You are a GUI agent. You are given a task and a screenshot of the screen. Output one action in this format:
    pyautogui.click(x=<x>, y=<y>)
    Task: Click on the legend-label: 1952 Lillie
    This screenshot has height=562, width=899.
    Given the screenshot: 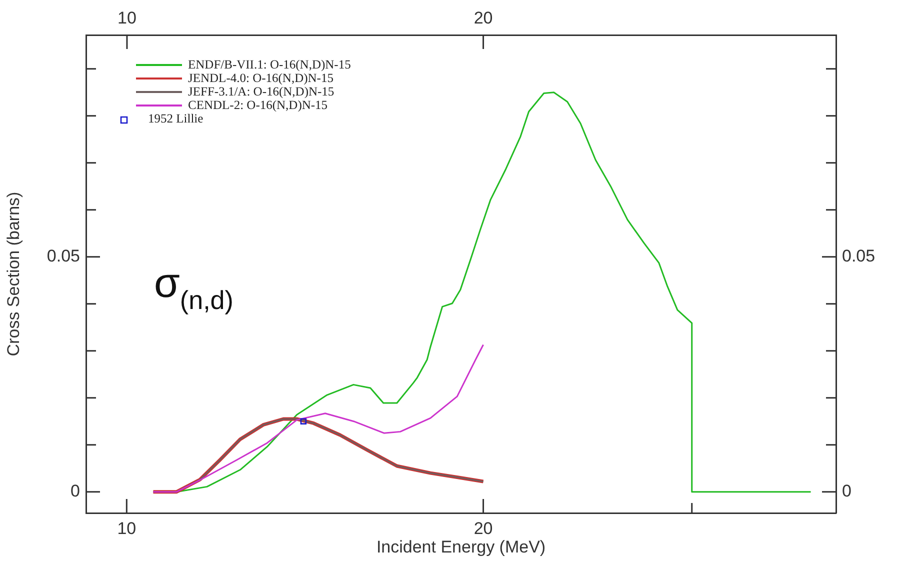 What is the action you would take?
    pyautogui.click(x=176, y=118)
    